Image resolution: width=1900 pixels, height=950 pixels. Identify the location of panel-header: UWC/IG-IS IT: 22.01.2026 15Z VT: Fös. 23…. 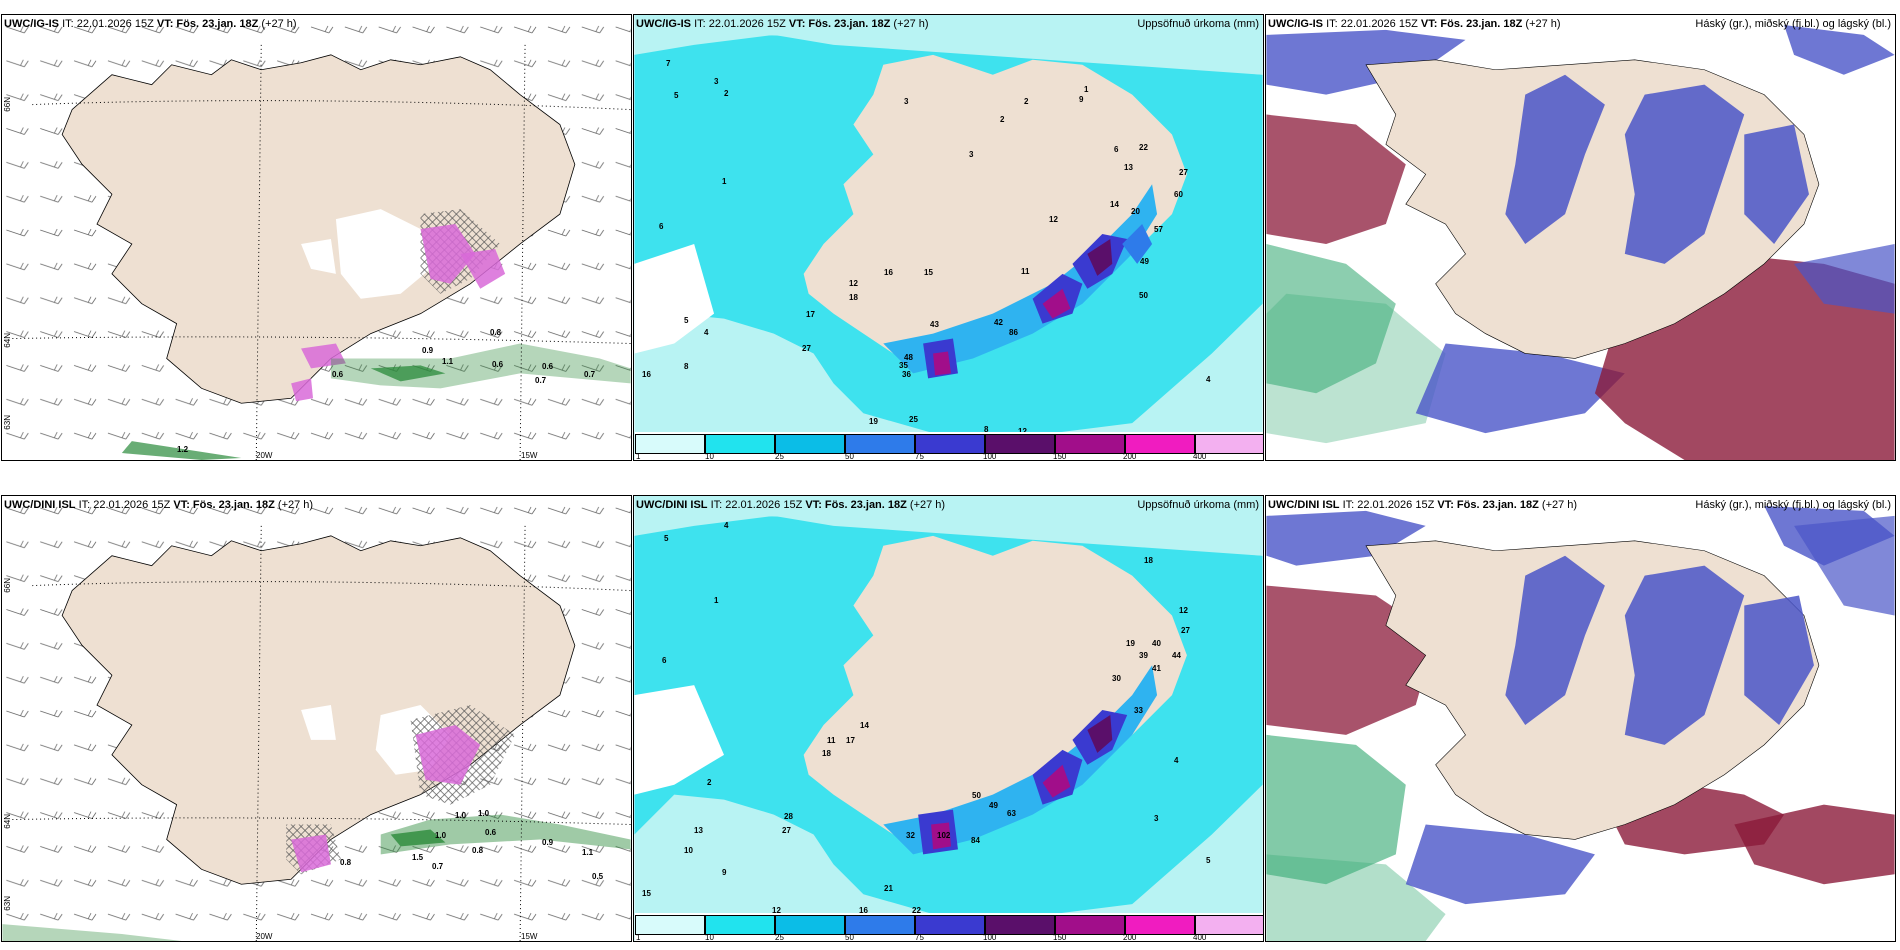
(782, 24).